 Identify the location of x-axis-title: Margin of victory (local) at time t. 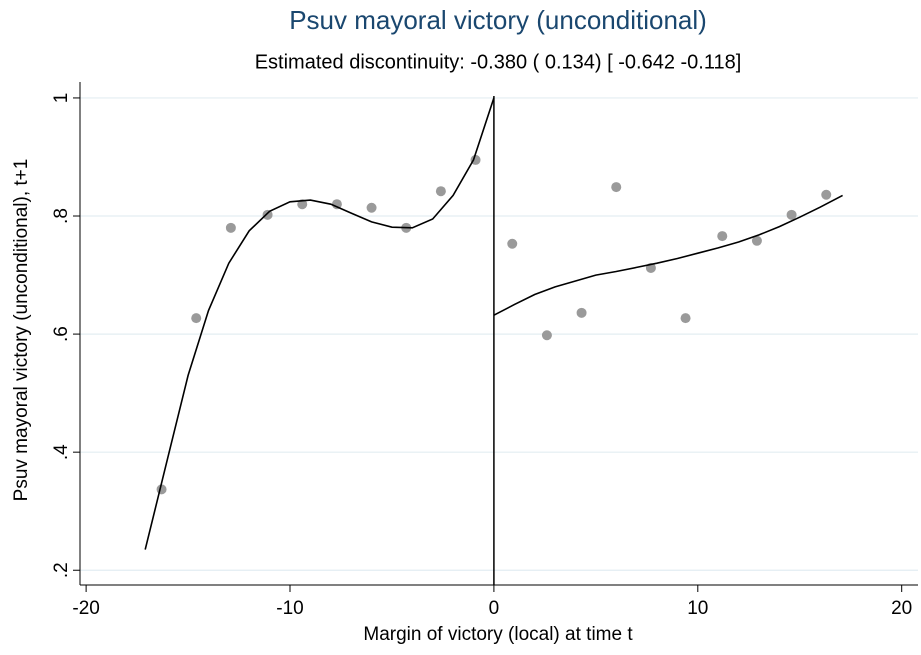
(498, 634).